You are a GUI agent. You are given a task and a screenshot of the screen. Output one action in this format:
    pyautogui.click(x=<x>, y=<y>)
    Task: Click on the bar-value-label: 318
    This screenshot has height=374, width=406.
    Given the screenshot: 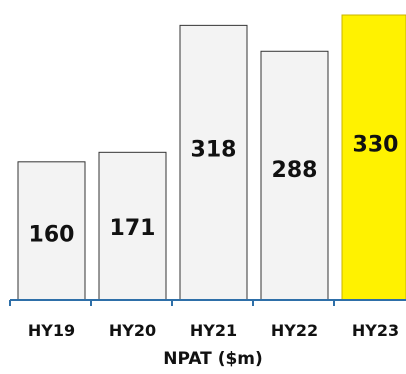 What is the action you would take?
    pyautogui.click(x=214, y=150)
    